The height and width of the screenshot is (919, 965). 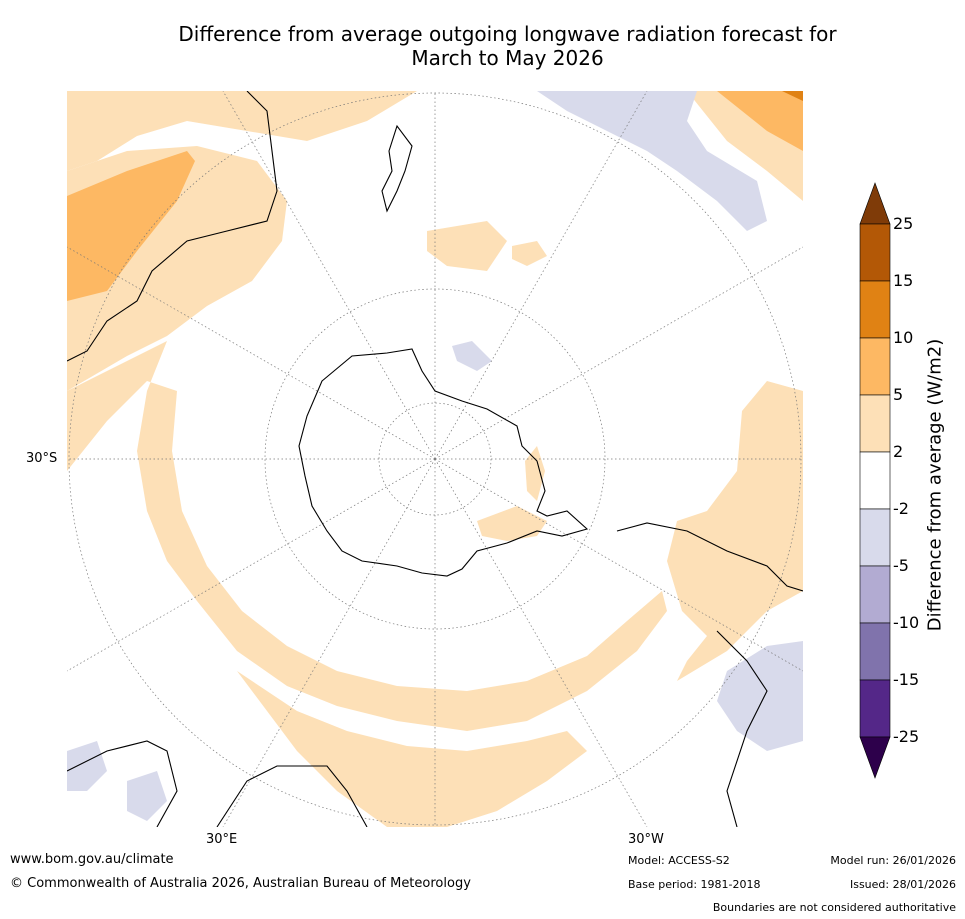 What do you see at coordinates (906, 736) in the screenshot?
I see `colorbar-tick-label: -25` at bounding box center [906, 736].